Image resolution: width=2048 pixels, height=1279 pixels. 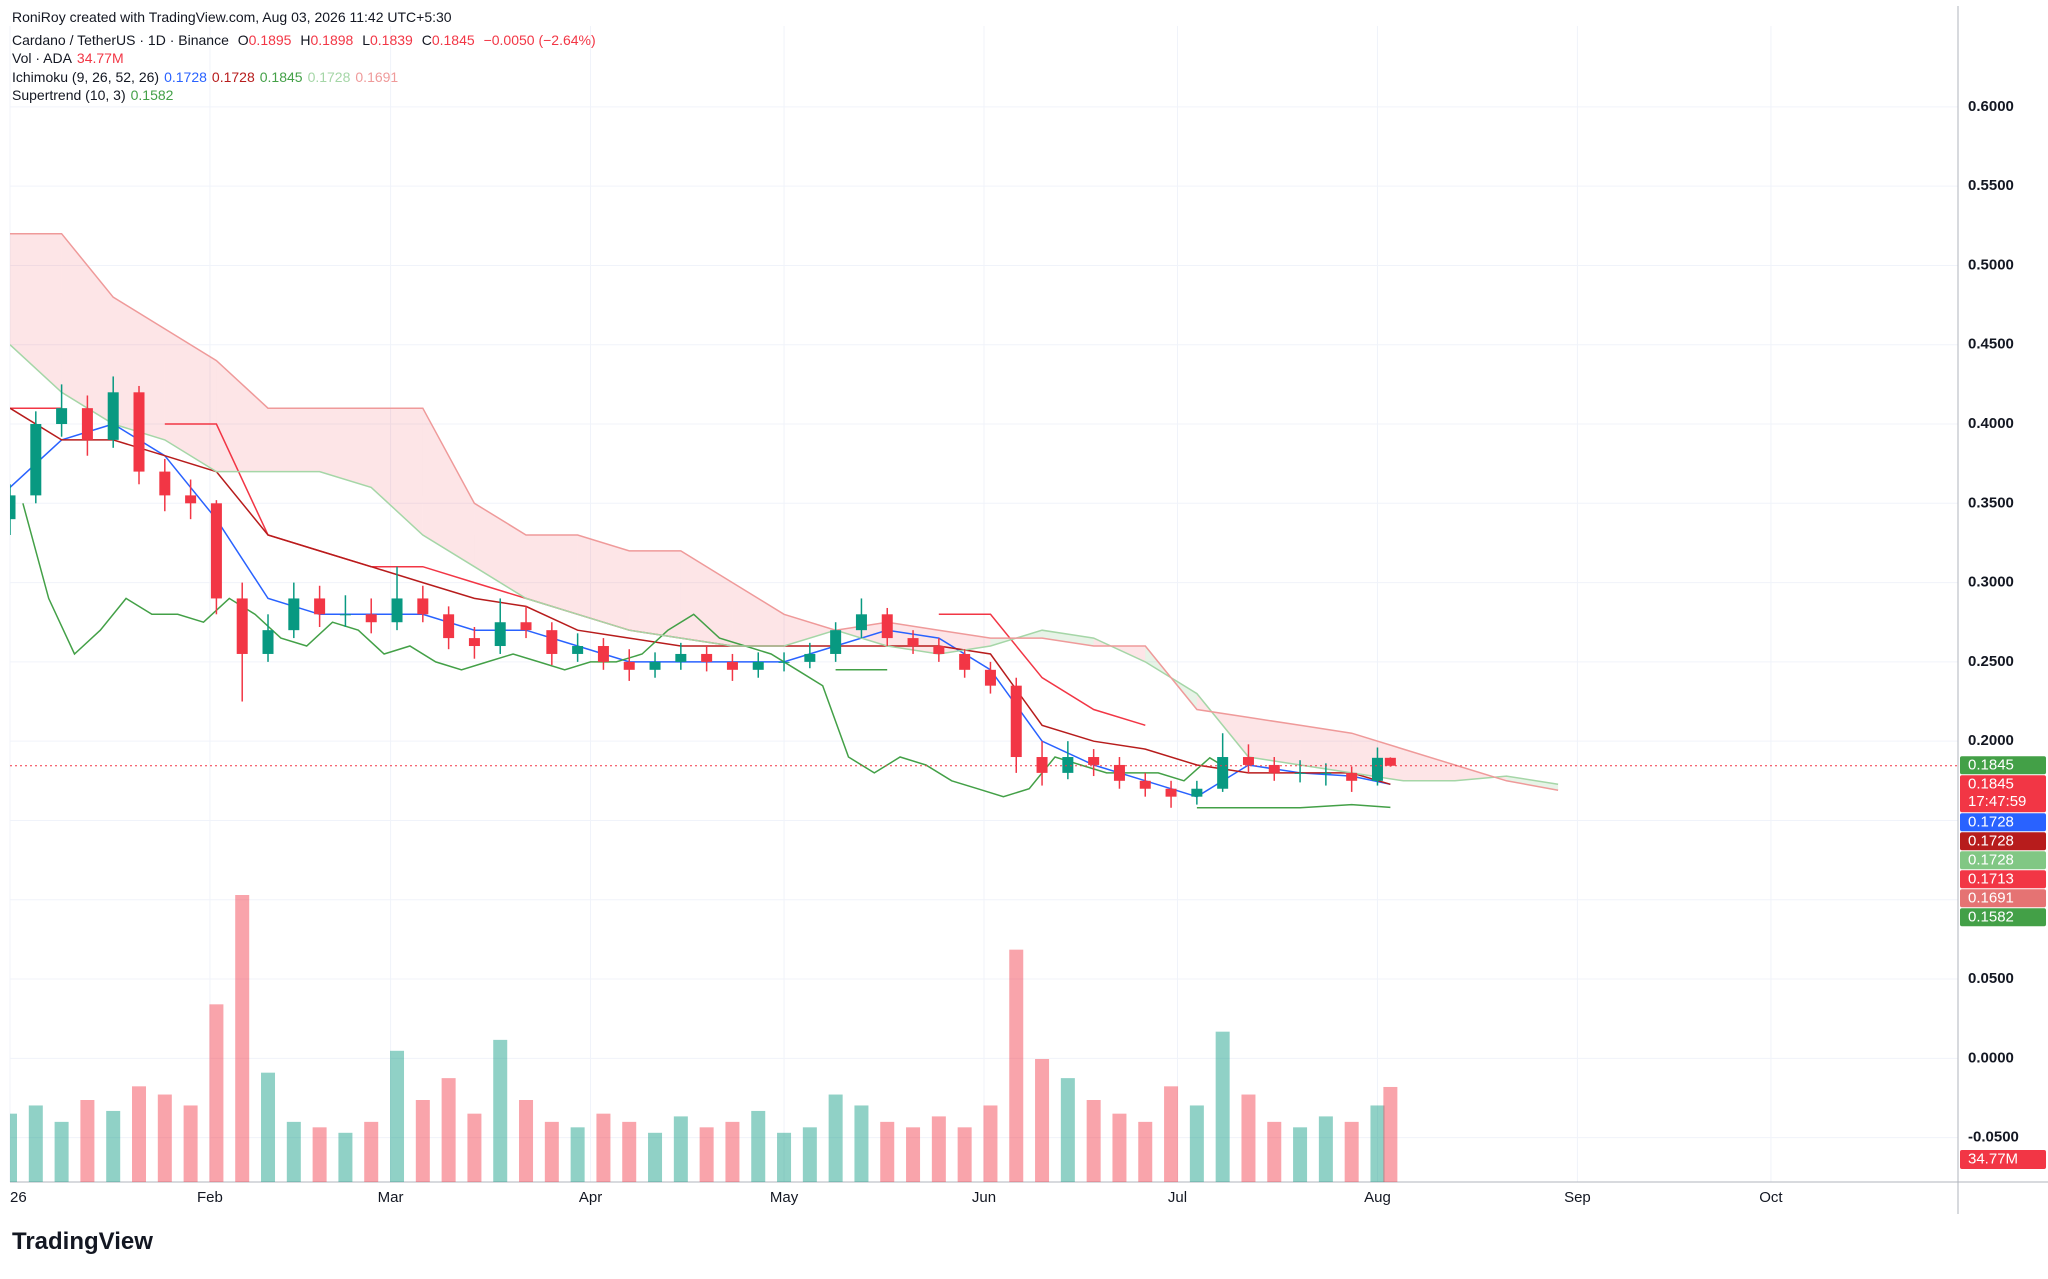 What do you see at coordinates (306, 95) in the screenshot?
I see `supertrend-row: Supertrend (10, 3) 0.1582` at bounding box center [306, 95].